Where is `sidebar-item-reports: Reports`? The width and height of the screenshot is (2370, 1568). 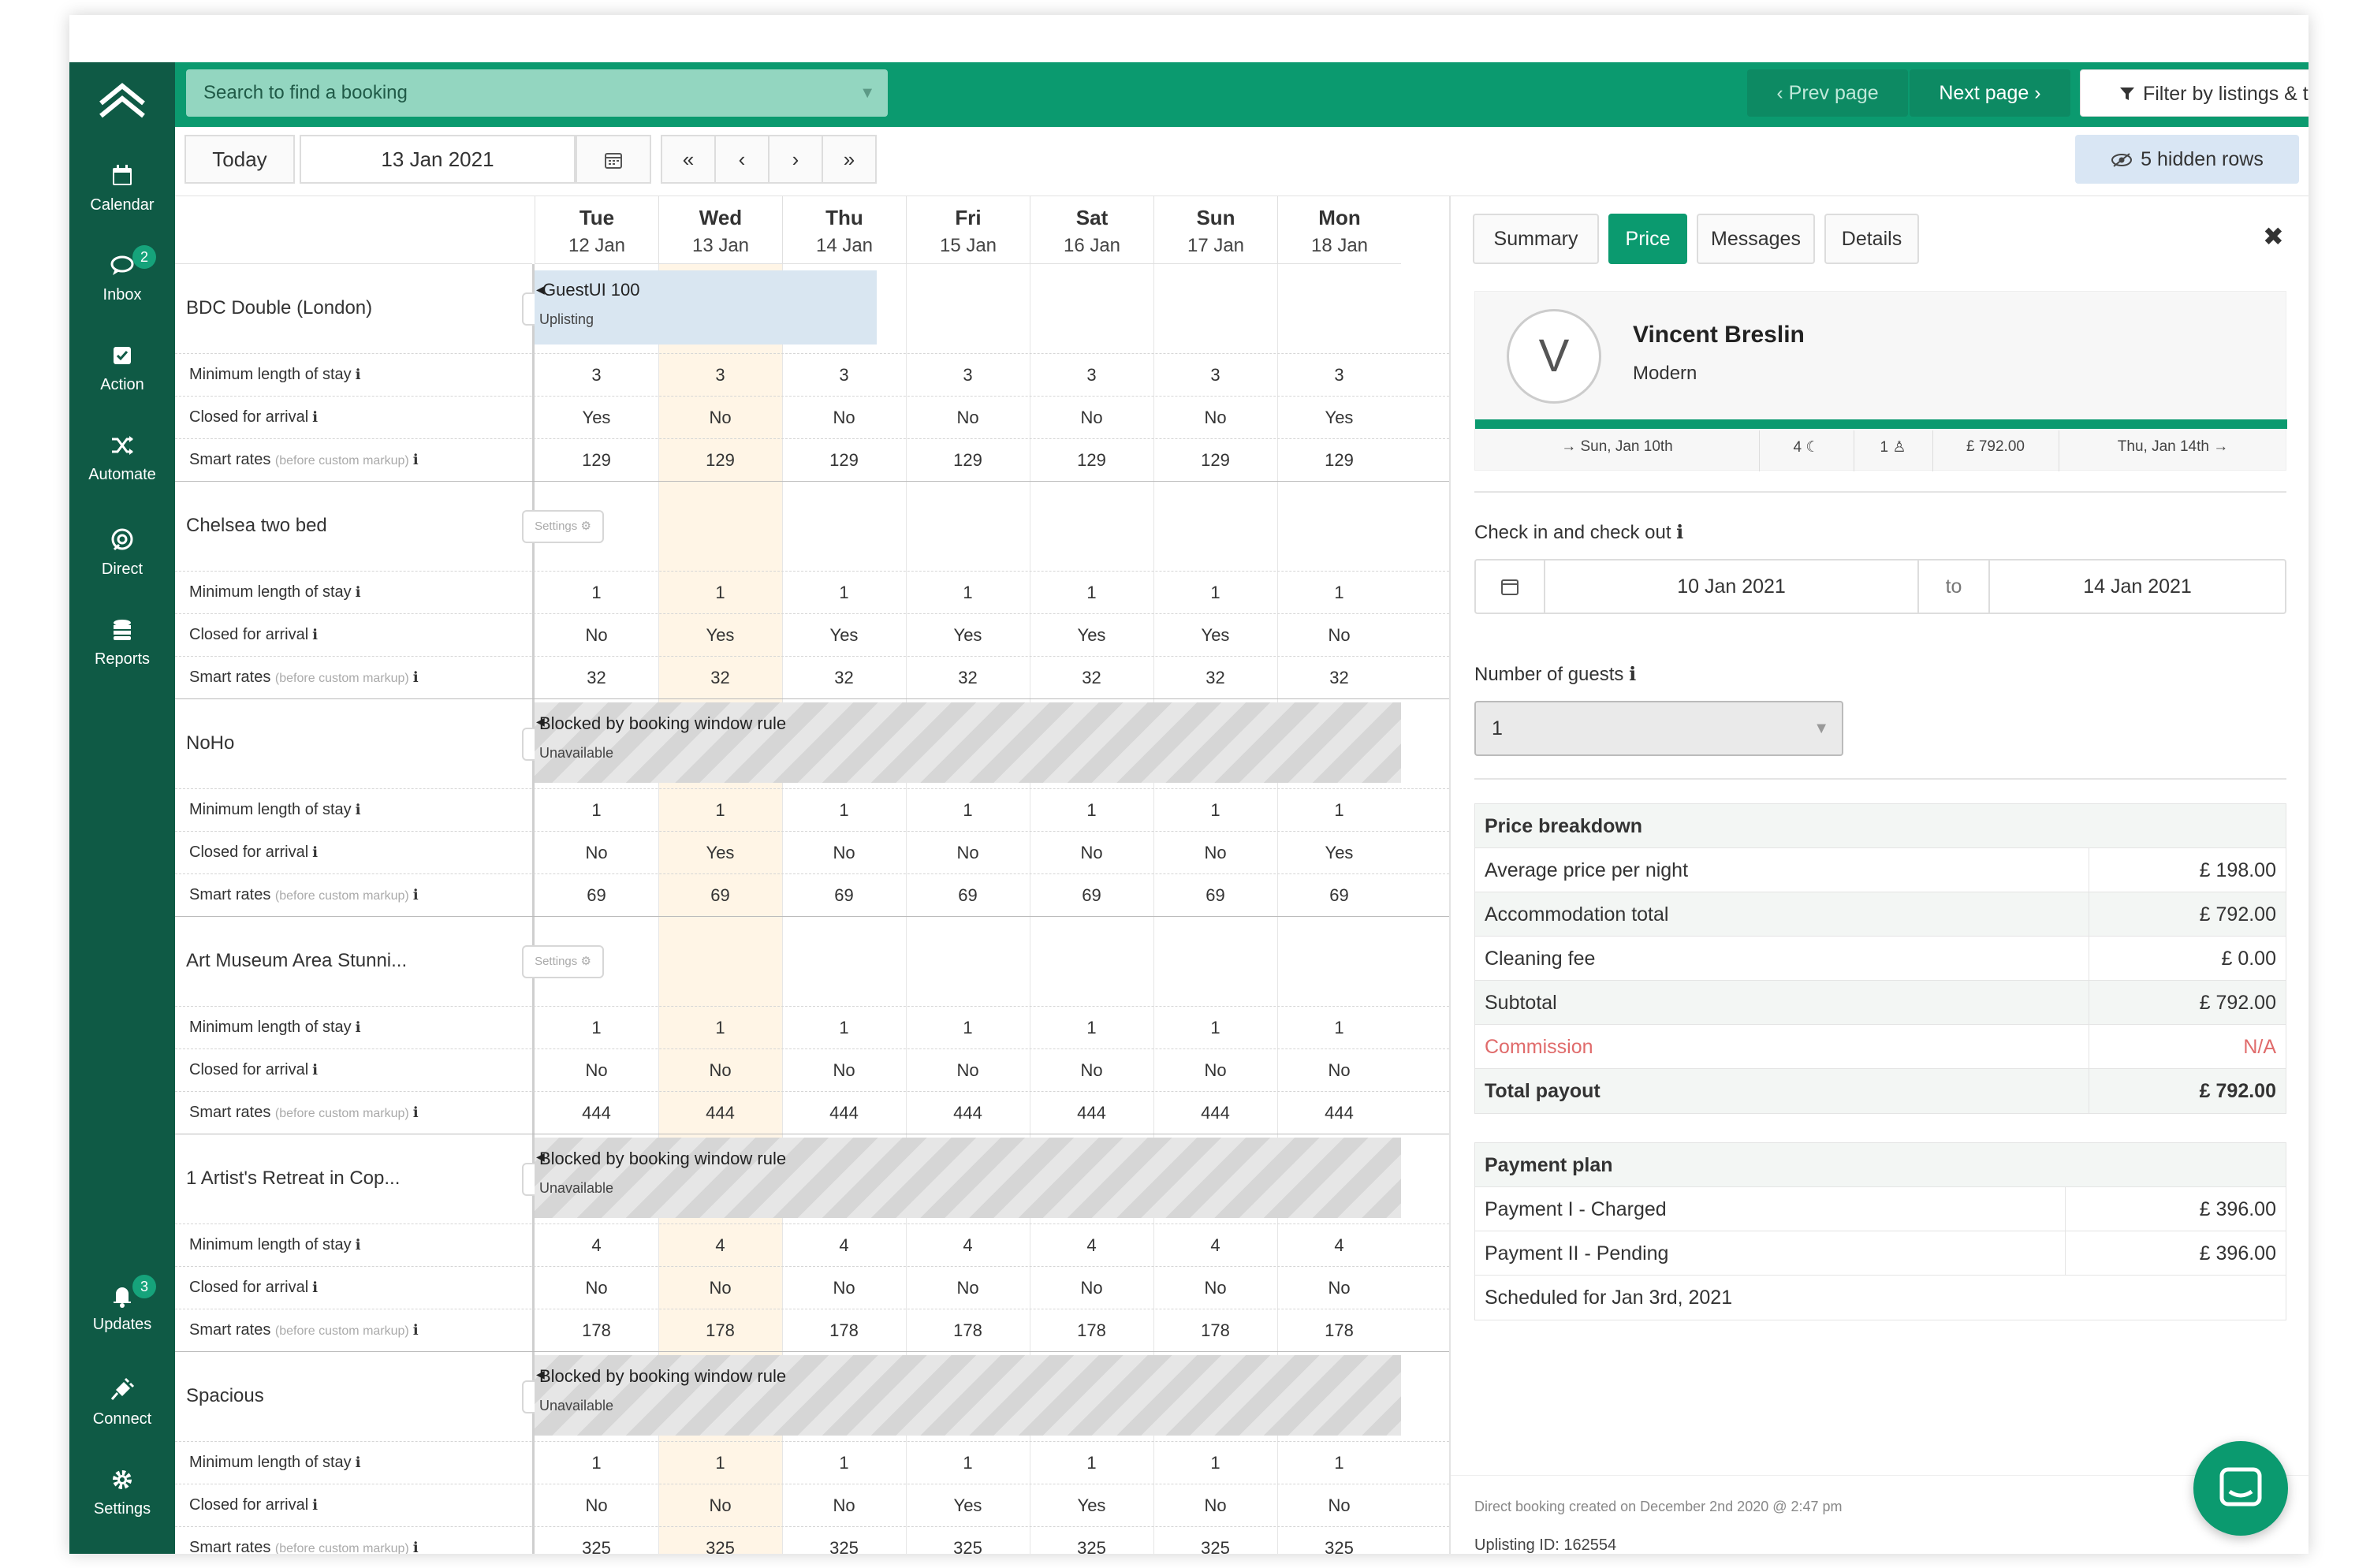 sidebar-item-reports: Reports is located at coordinates (122, 642).